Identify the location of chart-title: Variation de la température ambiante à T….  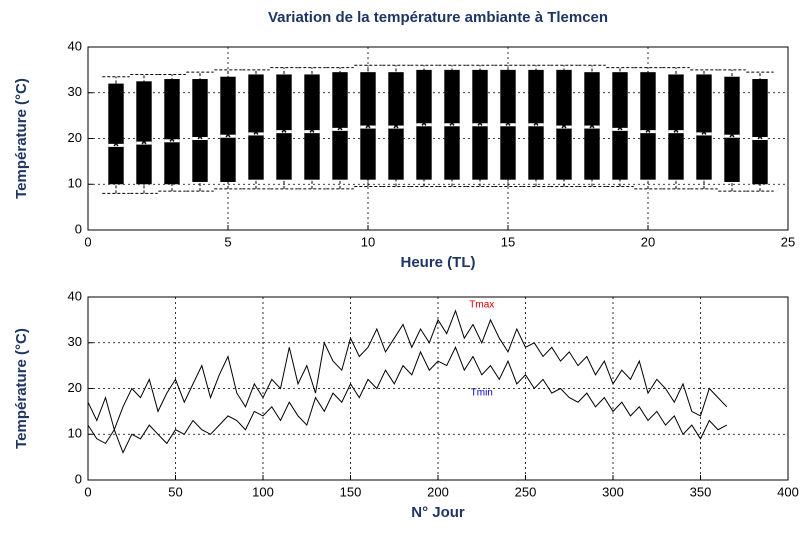
(438, 17).